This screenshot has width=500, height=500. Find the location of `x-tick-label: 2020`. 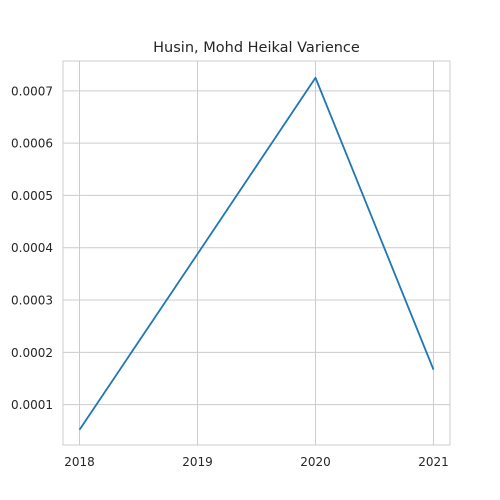

x-tick-label: 2020 is located at coordinates (315, 462).